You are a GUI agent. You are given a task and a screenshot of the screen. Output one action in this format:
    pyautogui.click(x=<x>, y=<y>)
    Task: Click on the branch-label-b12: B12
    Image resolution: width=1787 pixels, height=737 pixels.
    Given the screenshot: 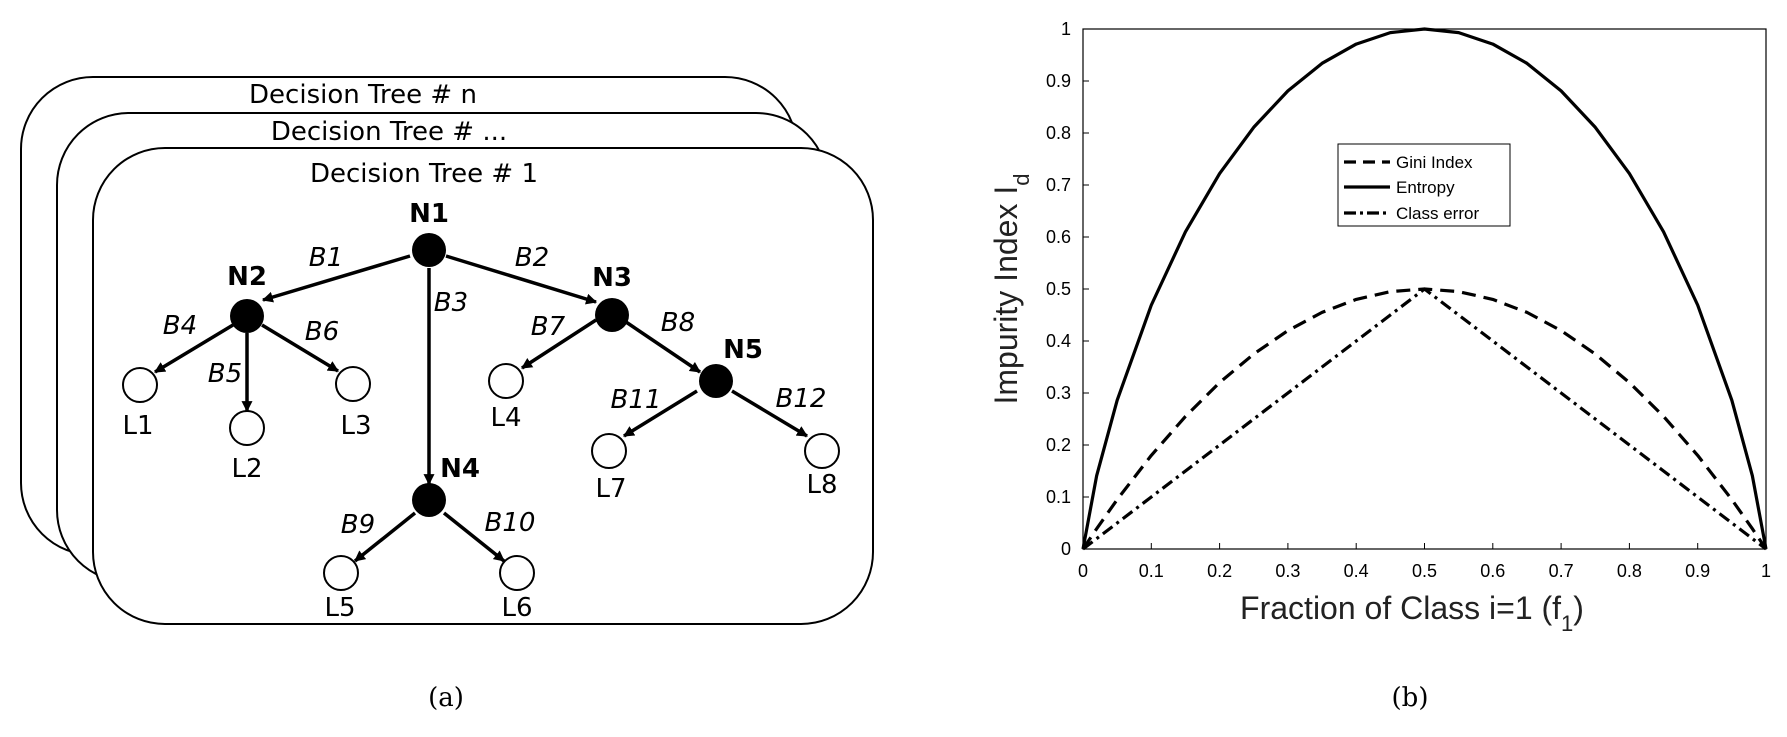 What is the action you would take?
    pyautogui.click(x=801, y=399)
    